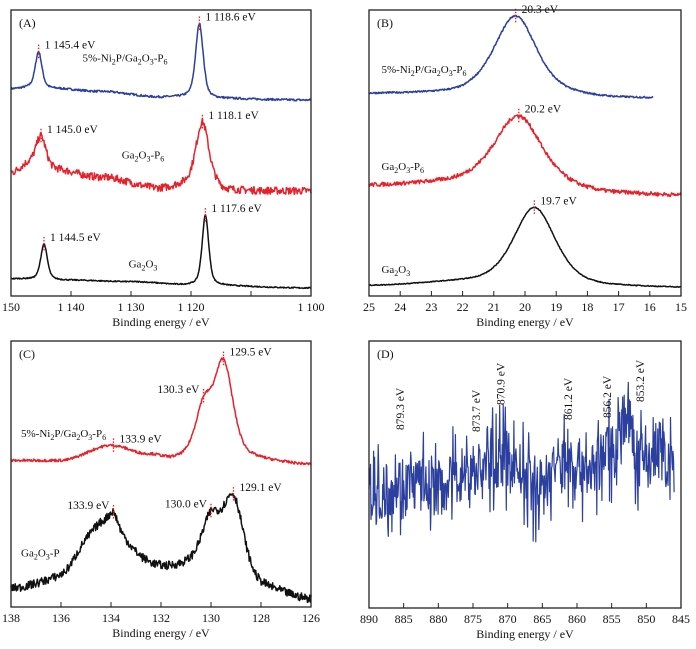 This screenshot has width=696, height=649. What do you see at coordinates (619, 307) in the screenshot?
I see `x-tick-label: 17` at bounding box center [619, 307].